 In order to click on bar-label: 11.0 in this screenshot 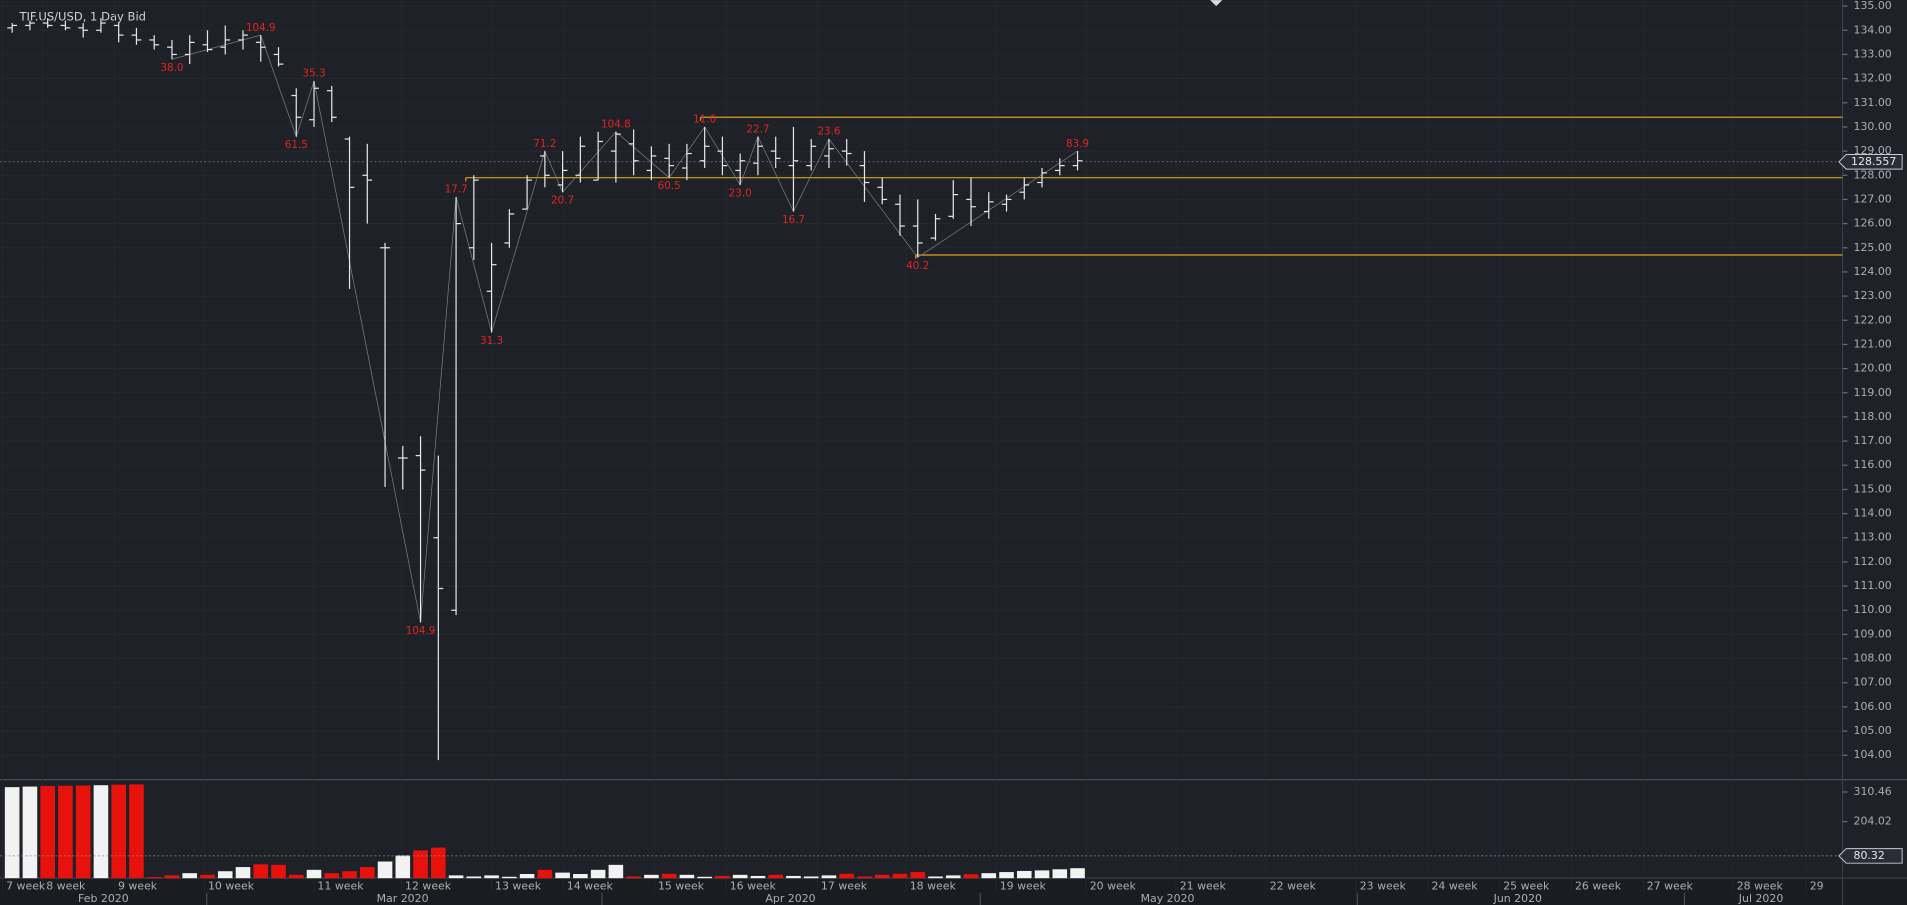, I will do `click(704, 120)`.